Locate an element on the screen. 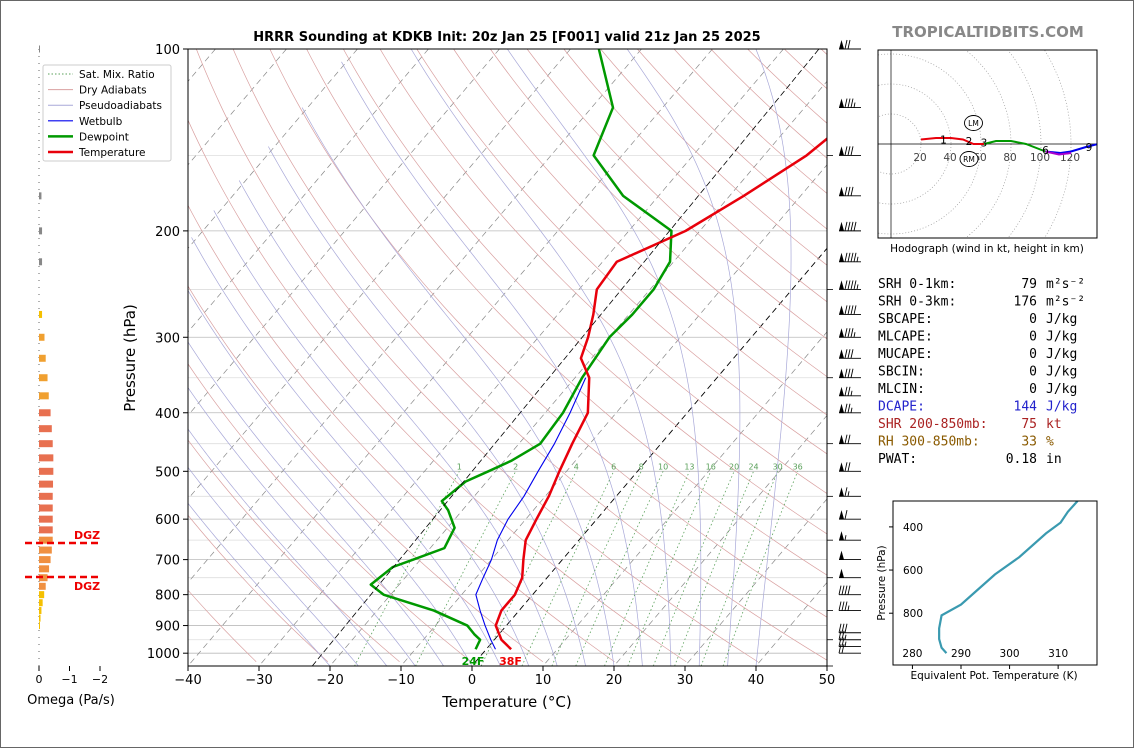 This screenshot has width=1134, height=748. index-label: MUCAPE: is located at coordinates (905, 354).